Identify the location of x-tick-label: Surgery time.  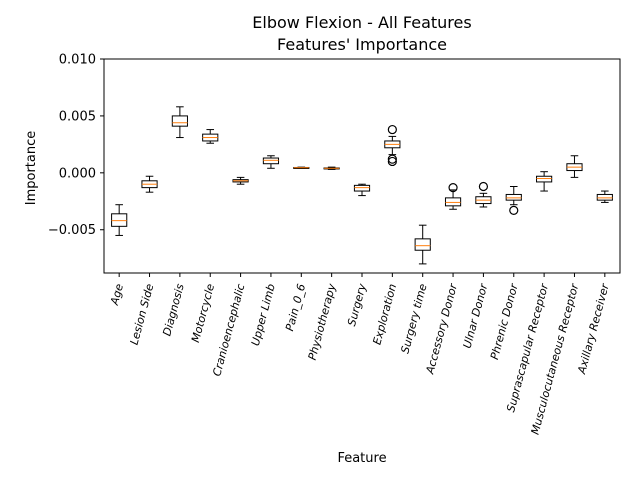
(414, 318).